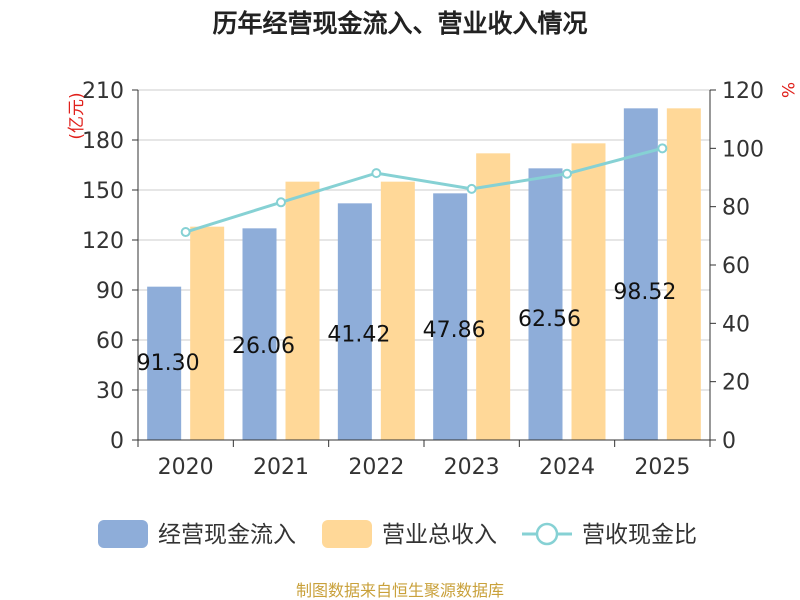 The width and height of the screenshot is (800, 600). I want to click on legend-swatch-cash-inflow, so click(123, 534).